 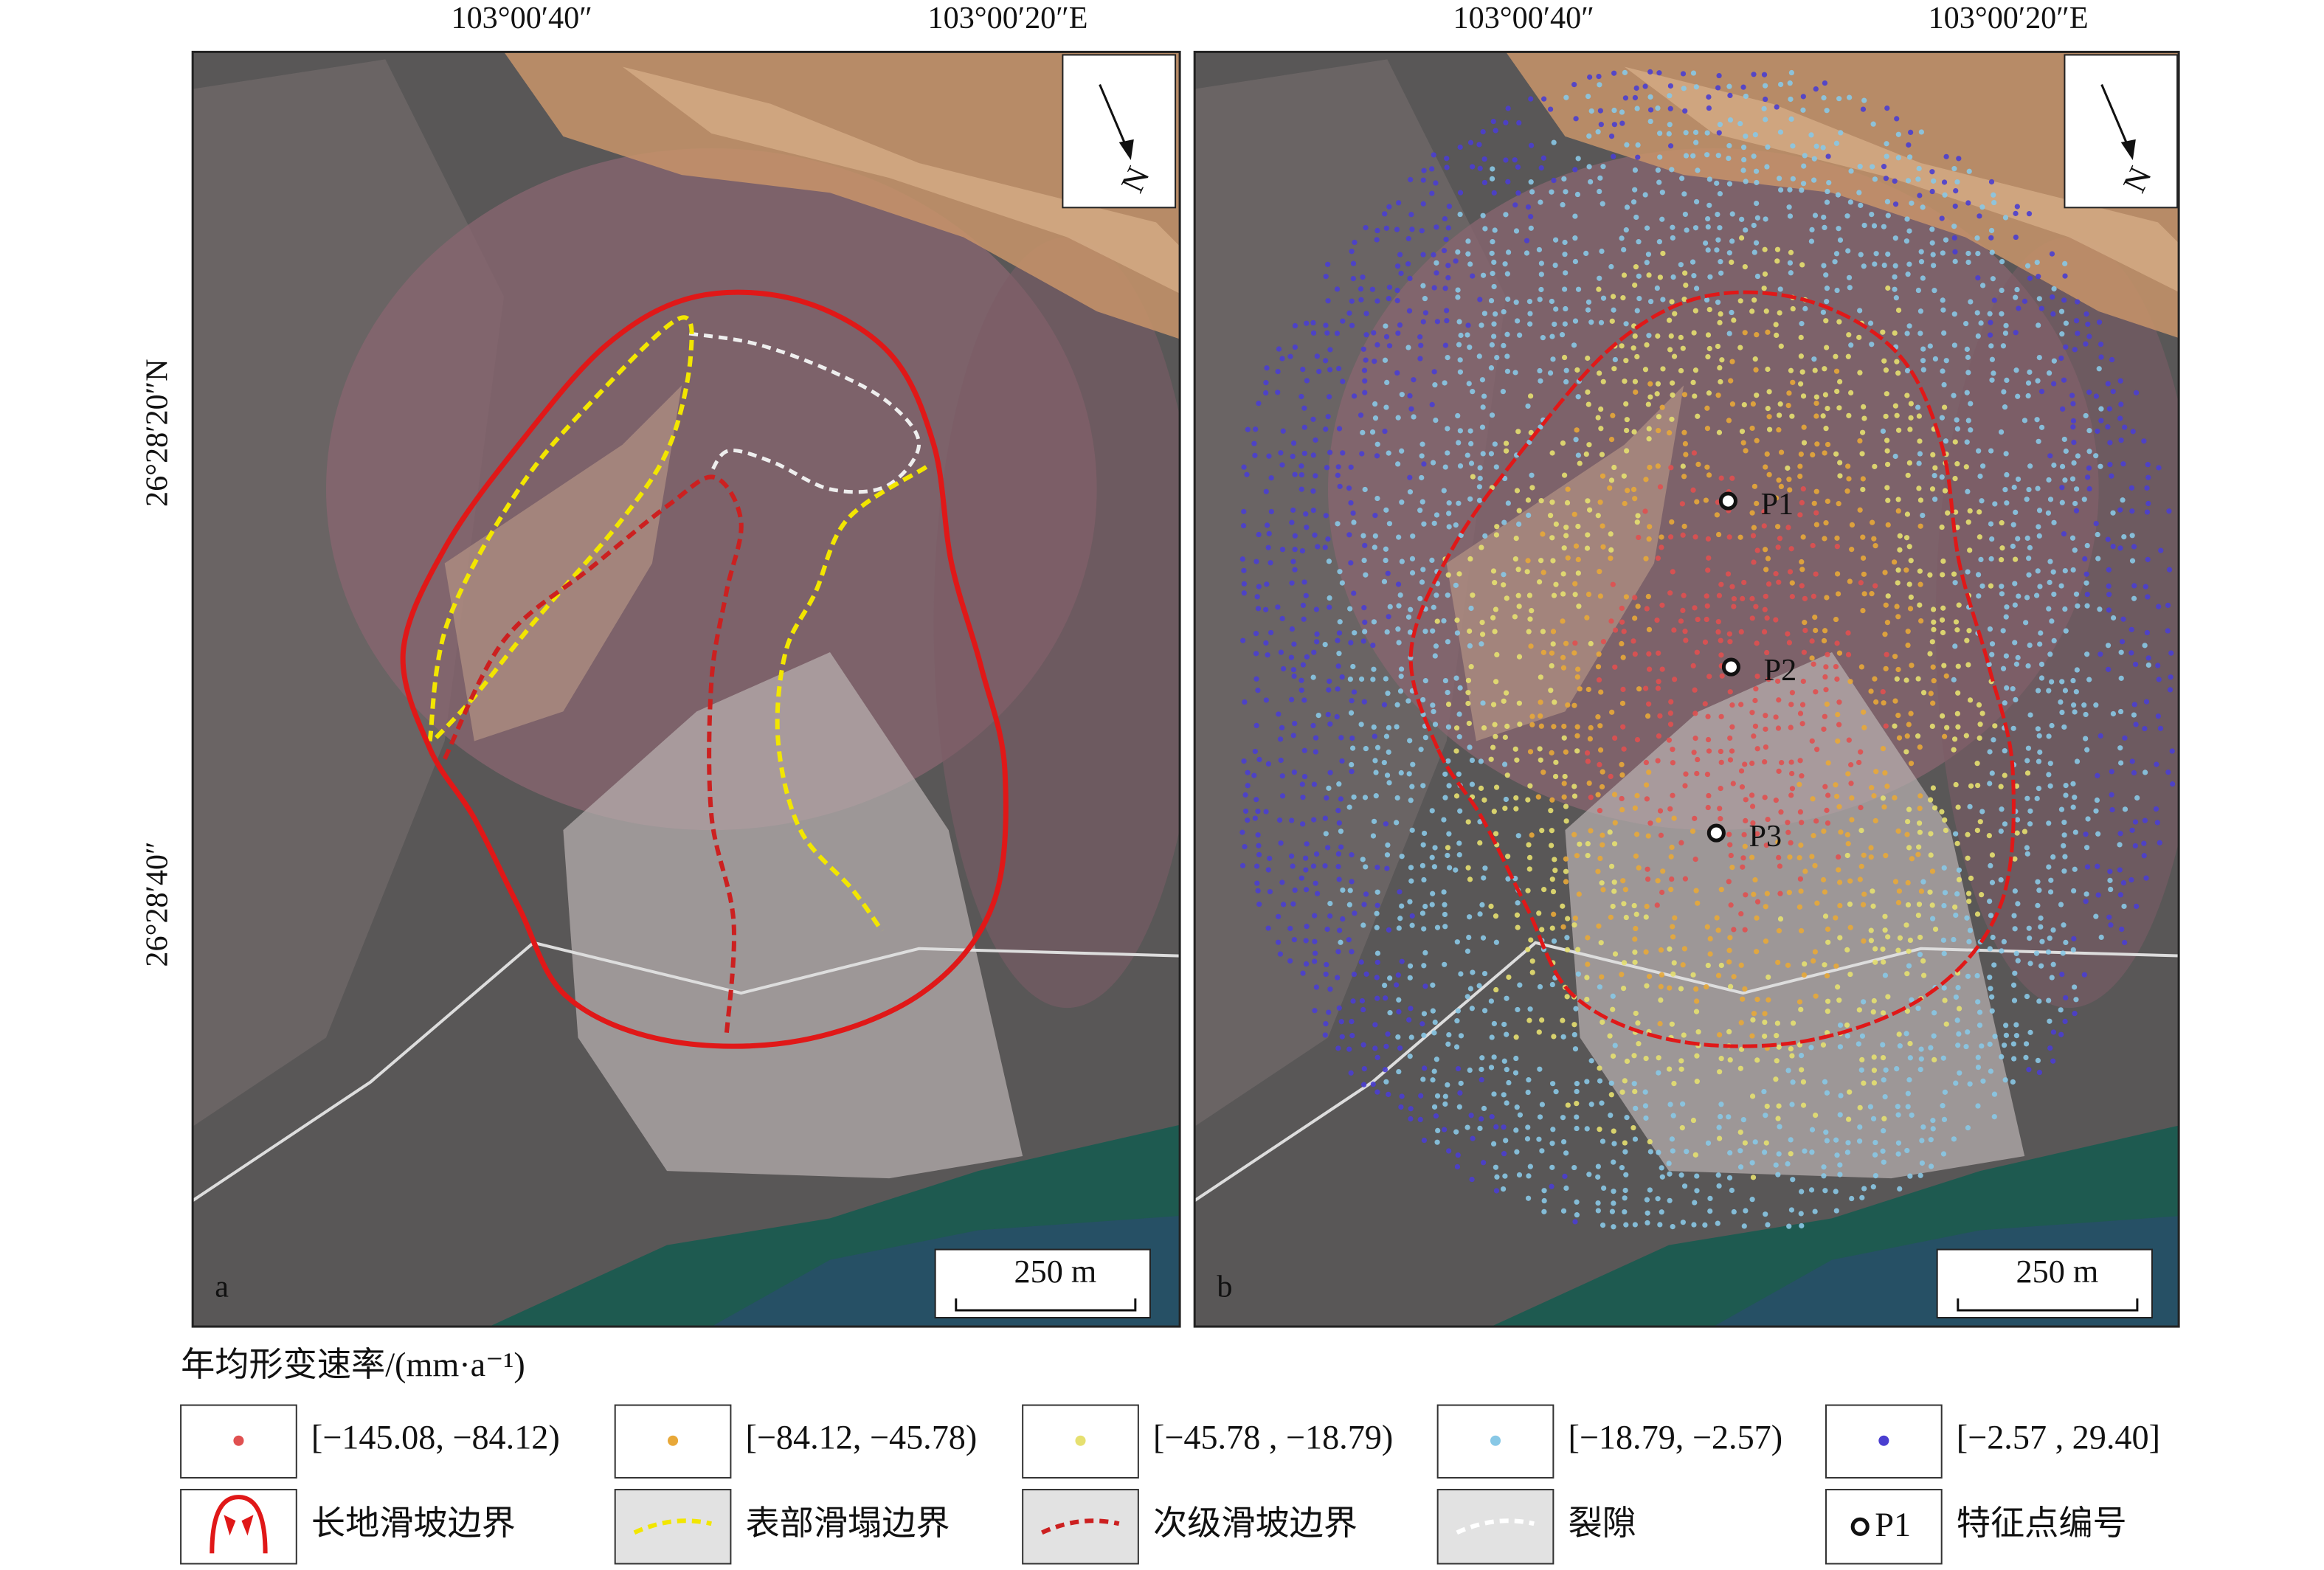 What do you see at coordinates (1765, 836) in the screenshot?
I see `feature-point-label: P3` at bounding box center [1765, 836].